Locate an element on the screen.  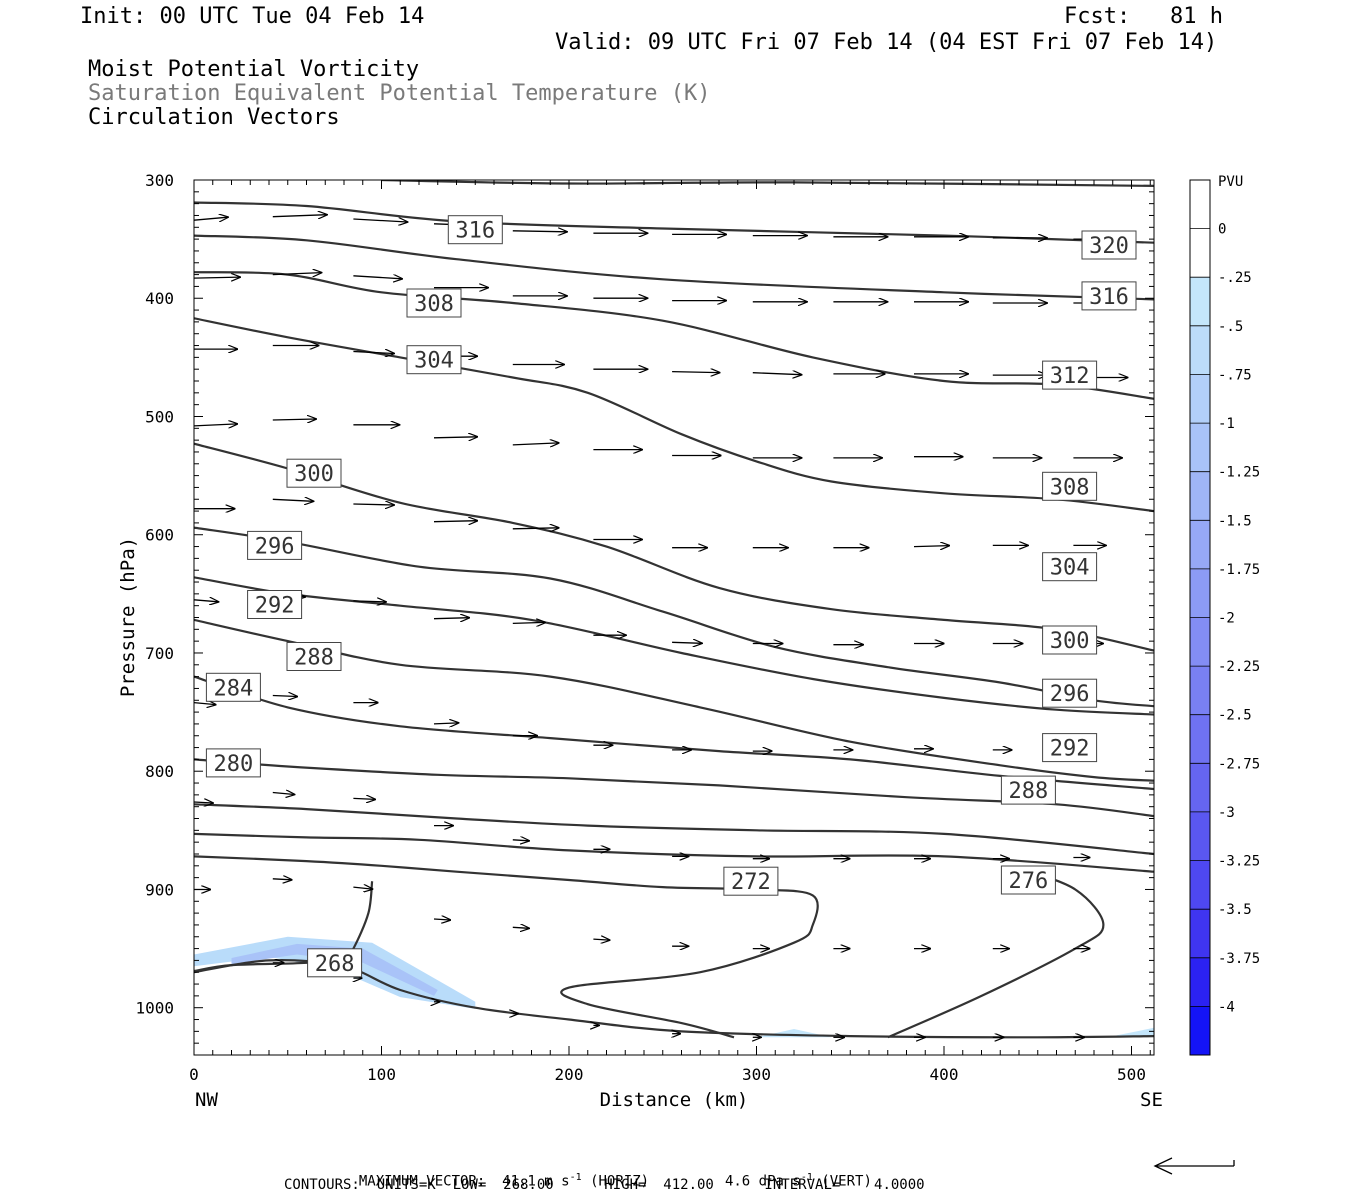
y-tick-labels: 300 400 500 600 700 800 900 1000 is located at coordinates (154, 594).